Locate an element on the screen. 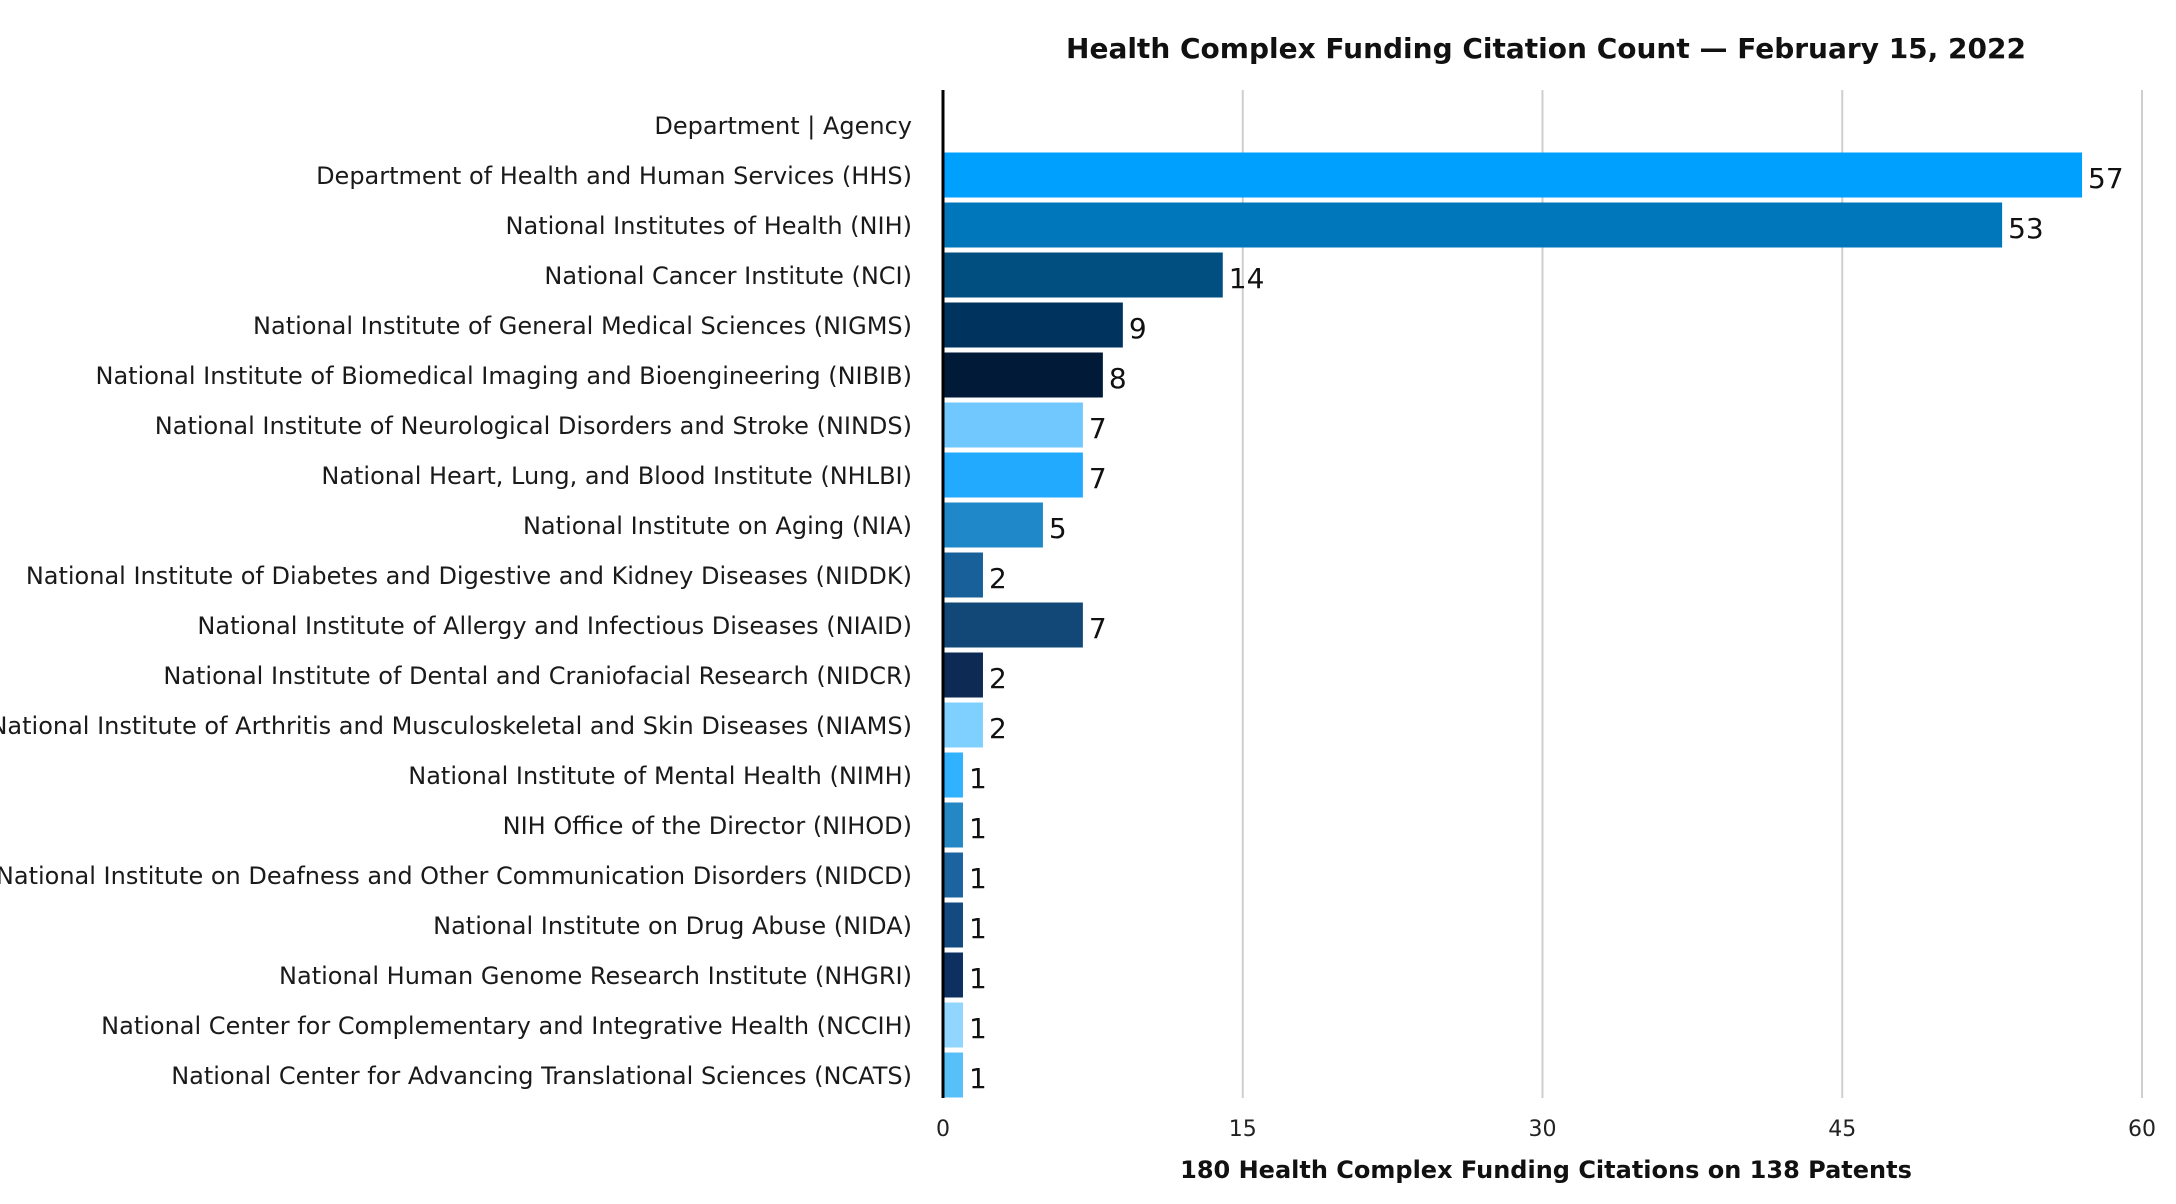  data-label: 9 is located at coordinates (1138, 328).